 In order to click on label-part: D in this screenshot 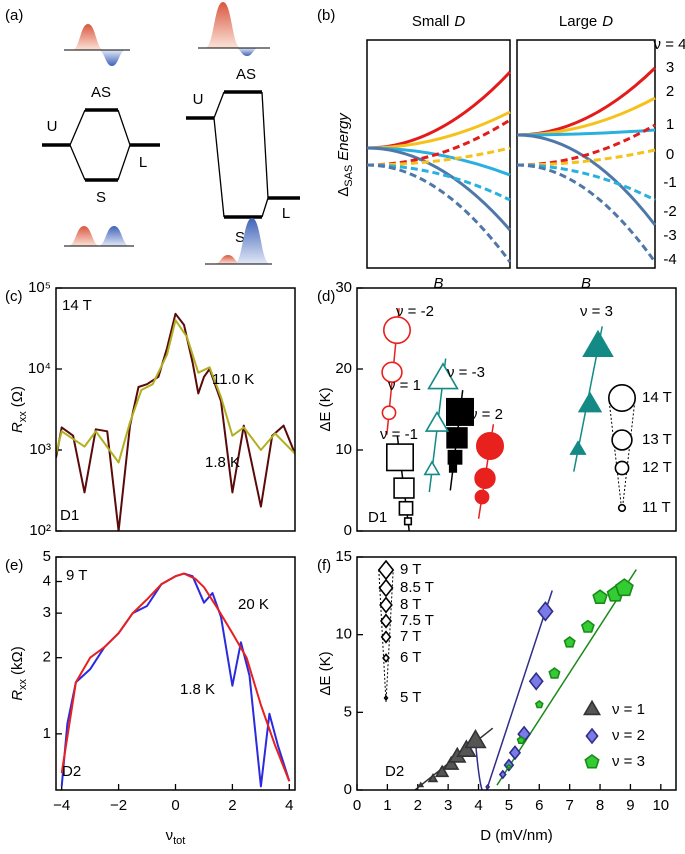, I will do `click(607, 21)`.